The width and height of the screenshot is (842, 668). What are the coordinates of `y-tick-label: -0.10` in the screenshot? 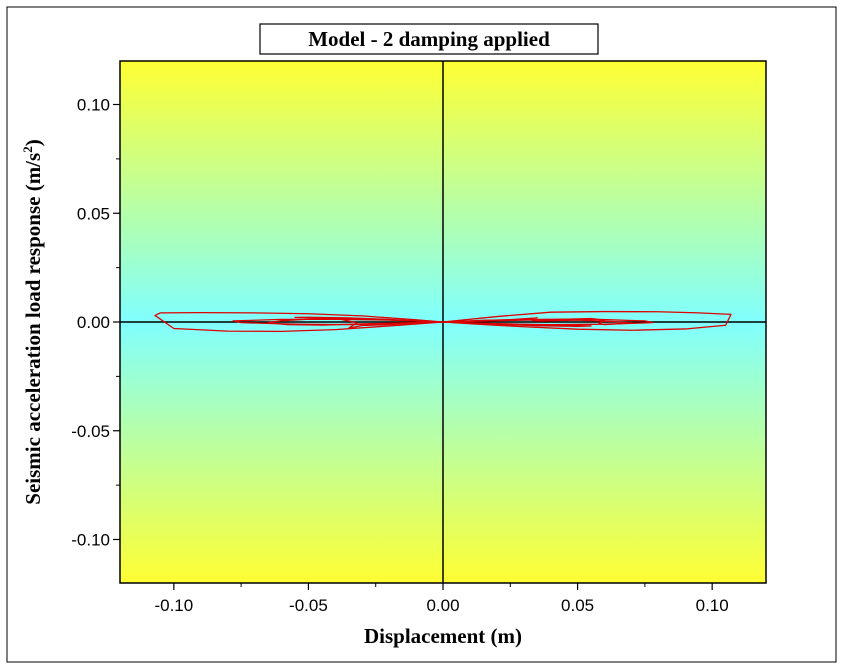 It's located at (90, 540).